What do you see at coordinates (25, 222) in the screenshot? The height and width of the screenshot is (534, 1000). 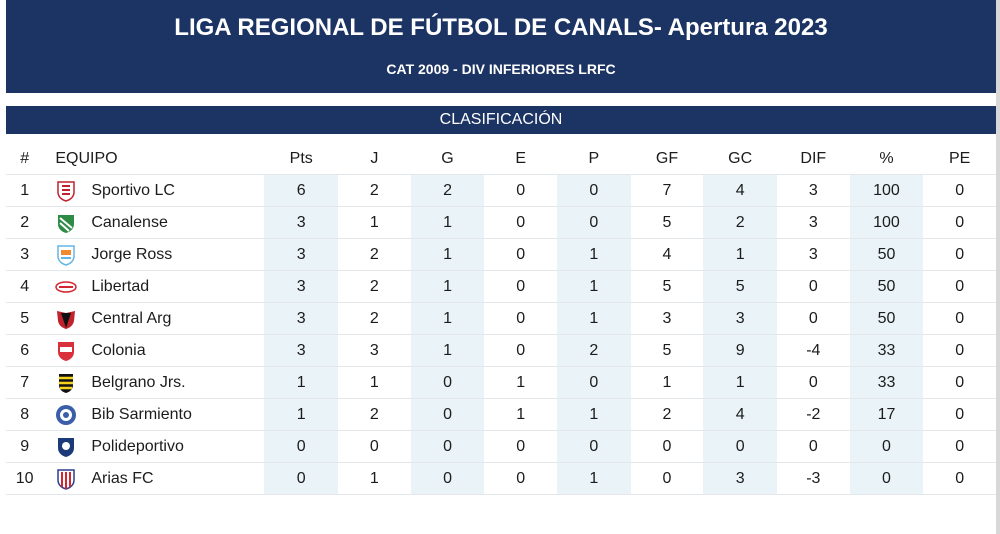 I see `position-cell: 2` at bounding box center [25, 222].